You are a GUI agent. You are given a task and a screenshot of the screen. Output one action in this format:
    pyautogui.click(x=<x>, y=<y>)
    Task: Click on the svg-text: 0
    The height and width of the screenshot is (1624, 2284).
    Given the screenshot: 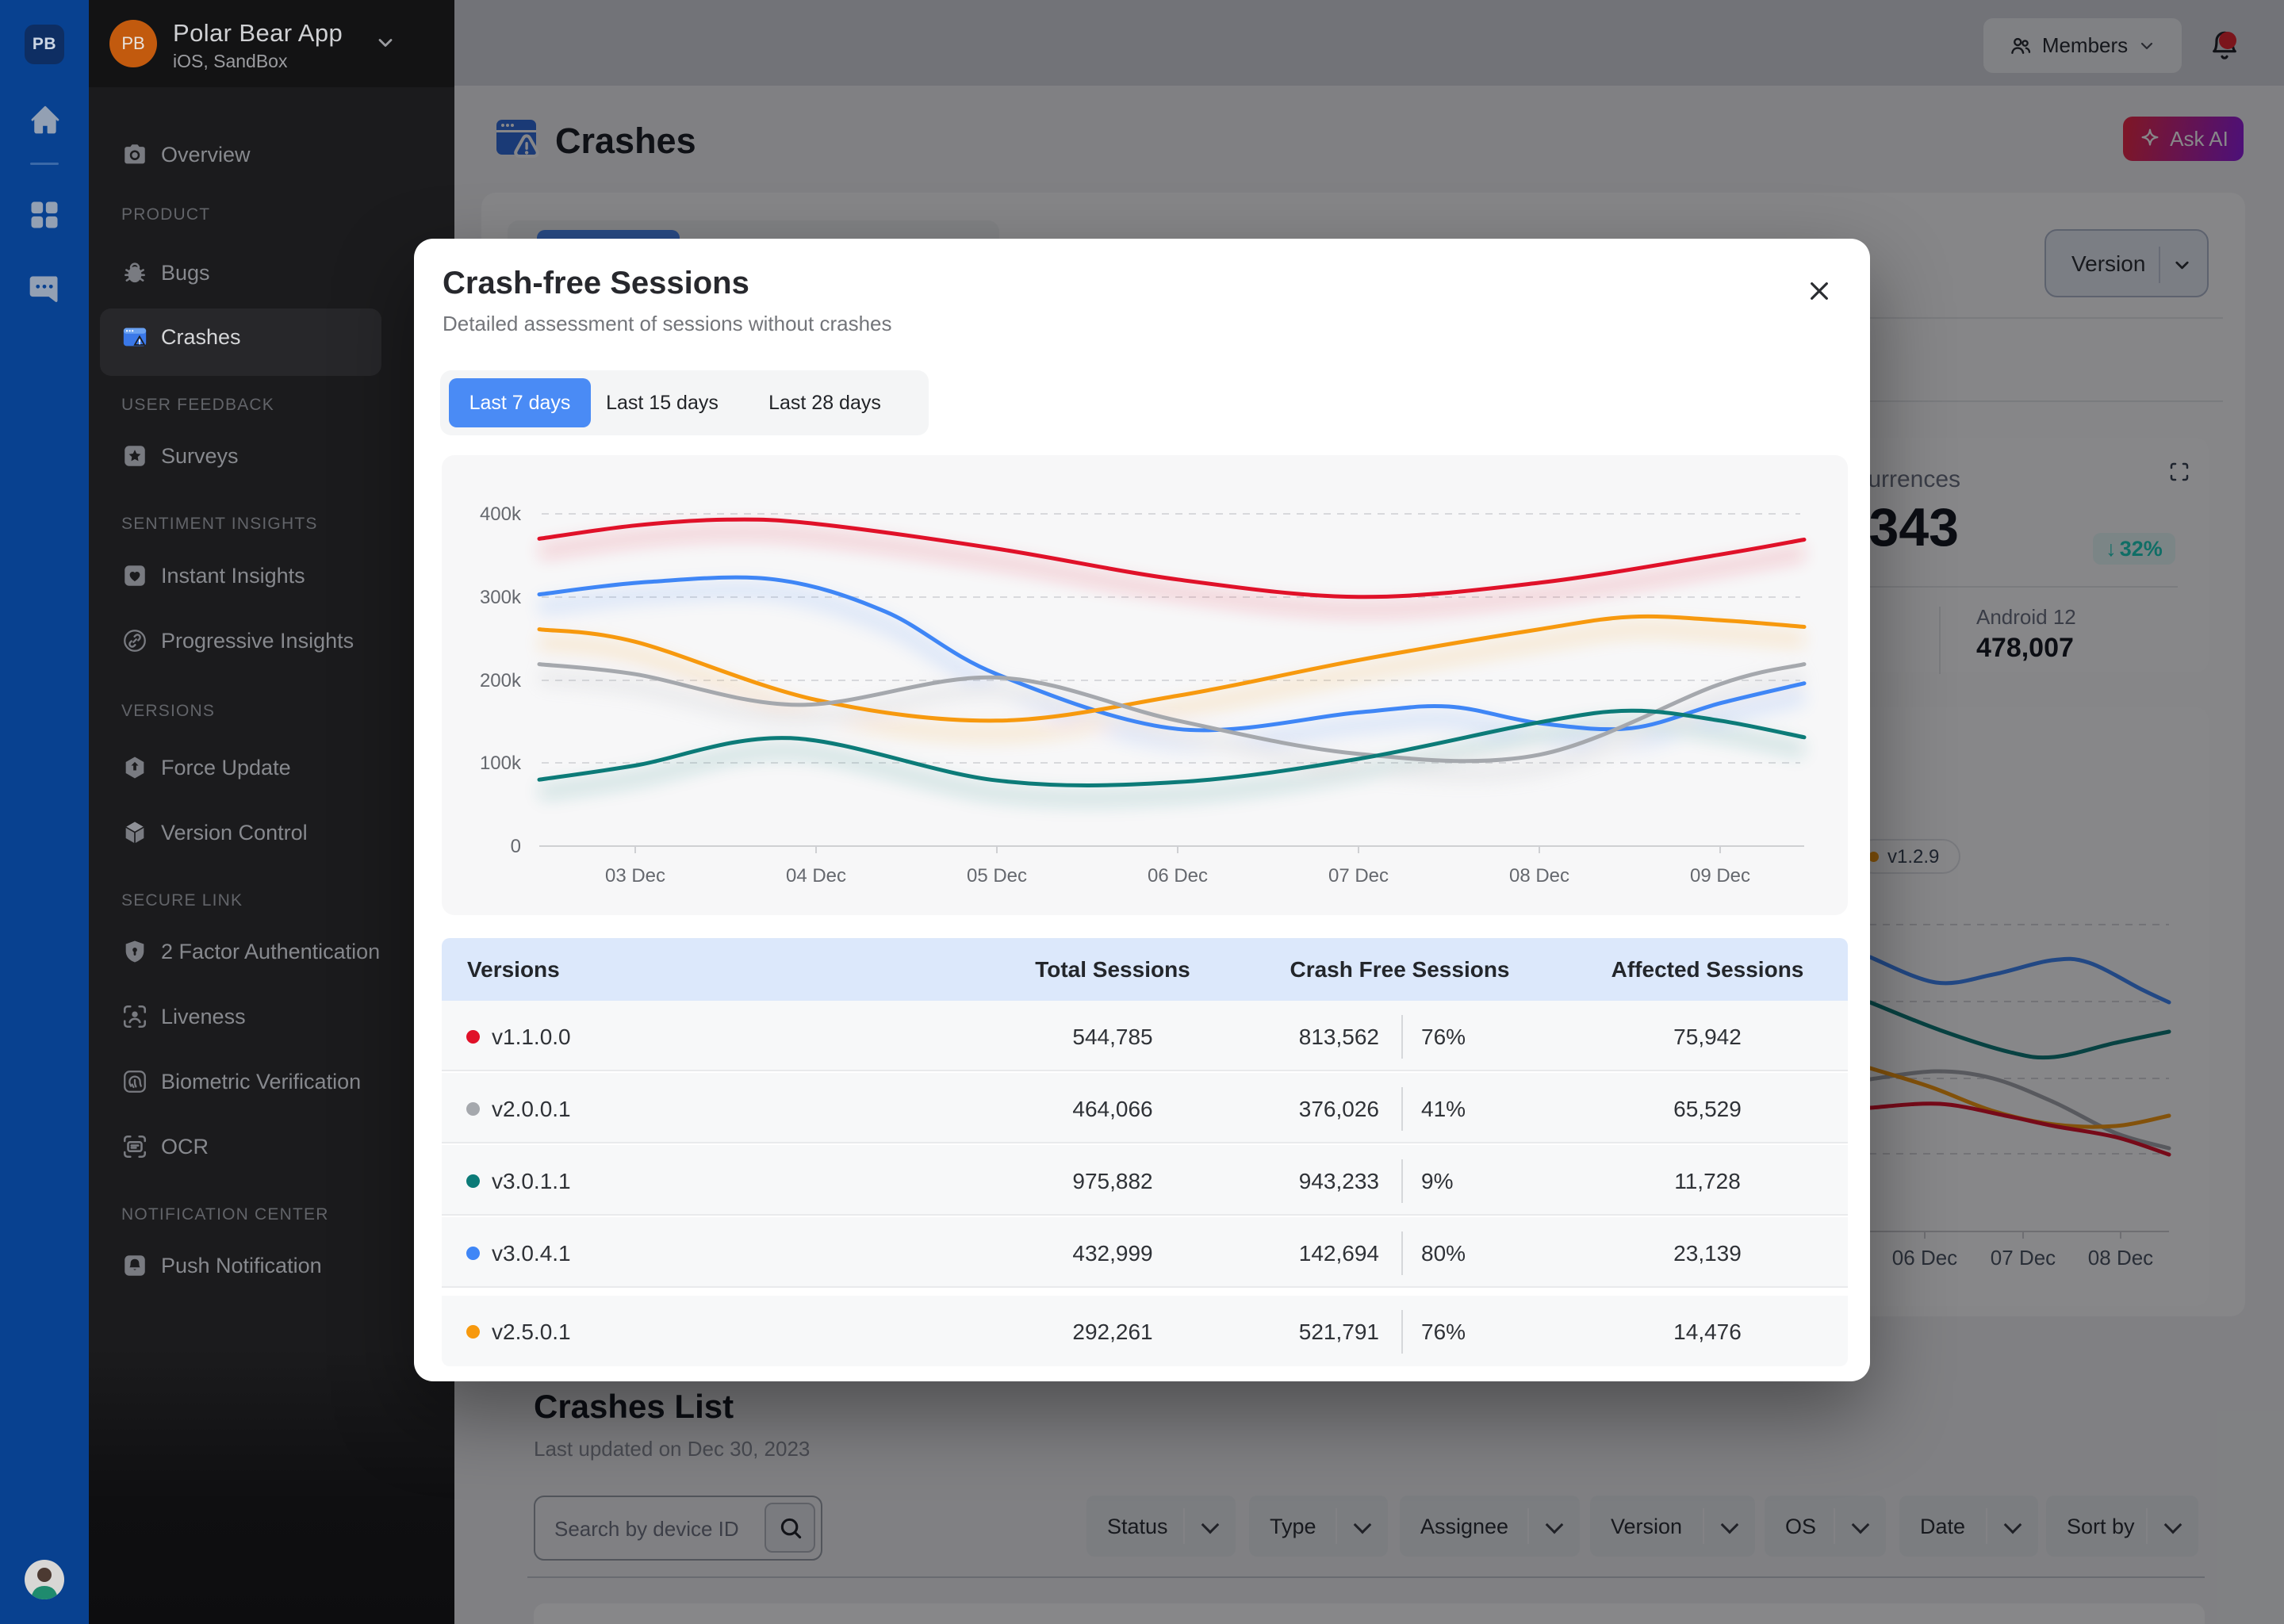 What is the action you would take?
    pyautogui.click(x=516, y=846)
    